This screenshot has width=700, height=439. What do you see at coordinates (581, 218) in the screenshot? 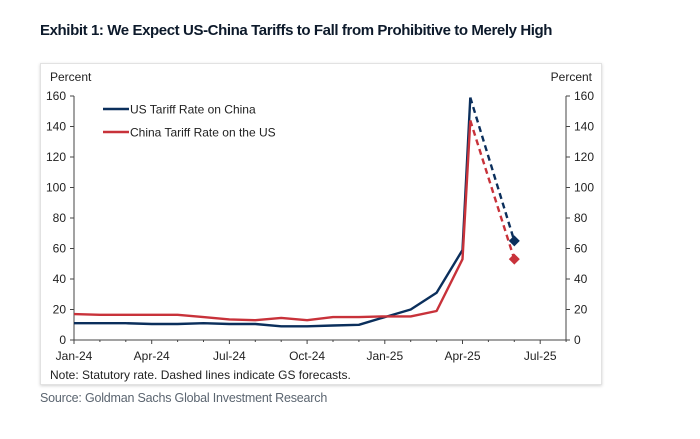
I see `right-y-tick-label: 80` at bounding box center [581, 218].